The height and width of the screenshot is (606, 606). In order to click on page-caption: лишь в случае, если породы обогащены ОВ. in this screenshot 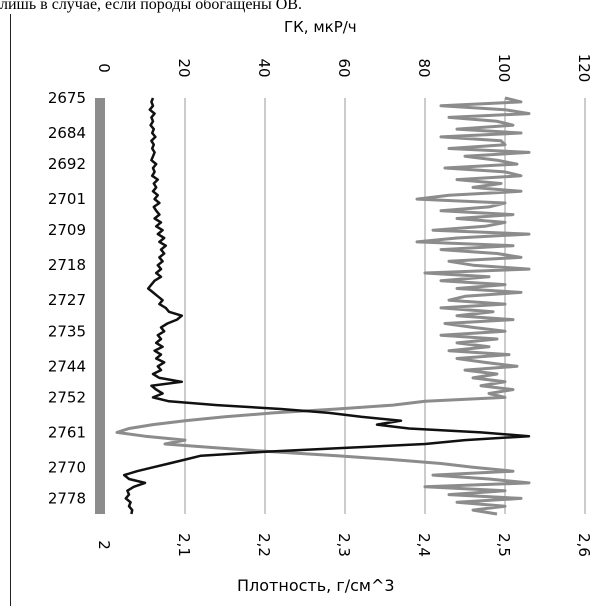, I will do `click(151, 6)`.